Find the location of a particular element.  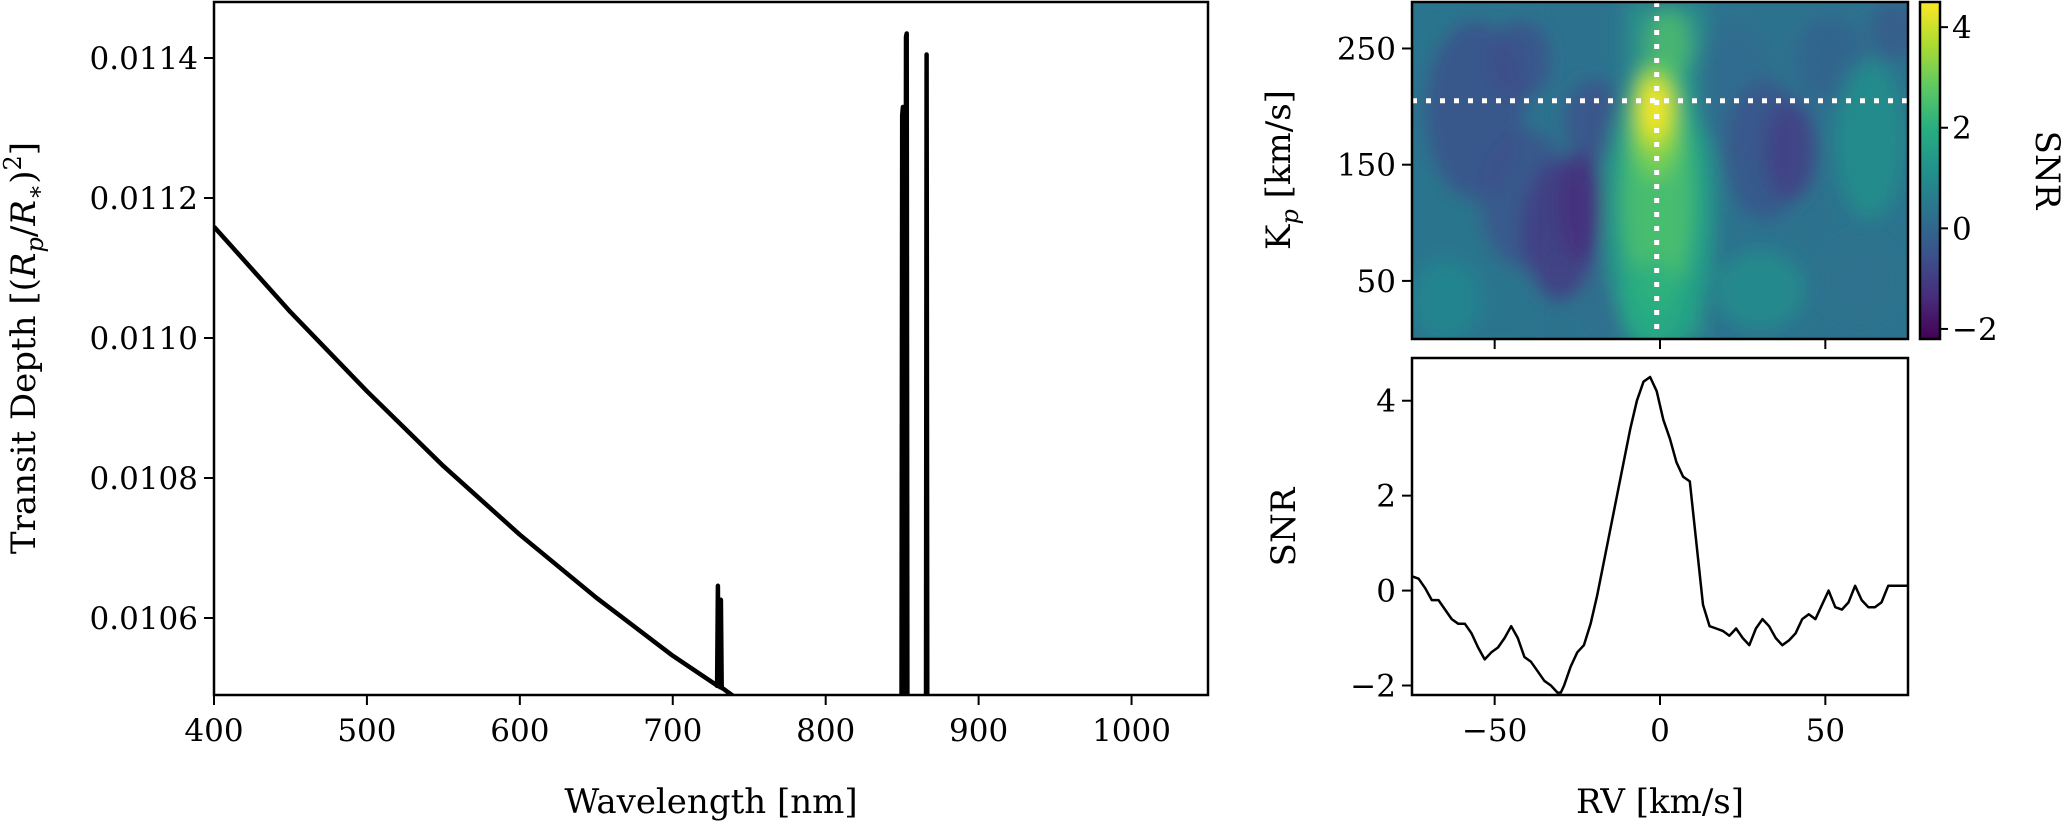

snr-profile-y-tick-label: 4 is located at coordinates (1386, 402).